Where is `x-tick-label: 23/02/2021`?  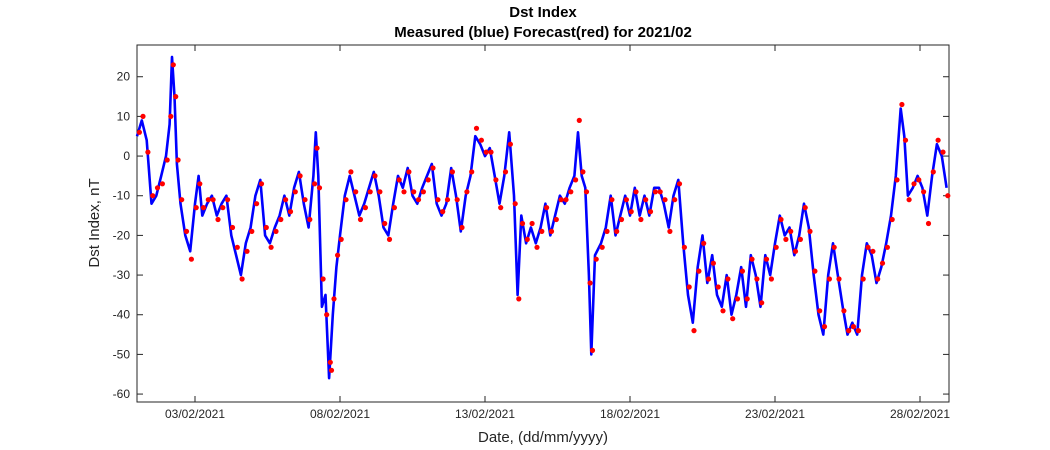 x-tick-label: 23/02/2021 is located at coordinates (775, 414).